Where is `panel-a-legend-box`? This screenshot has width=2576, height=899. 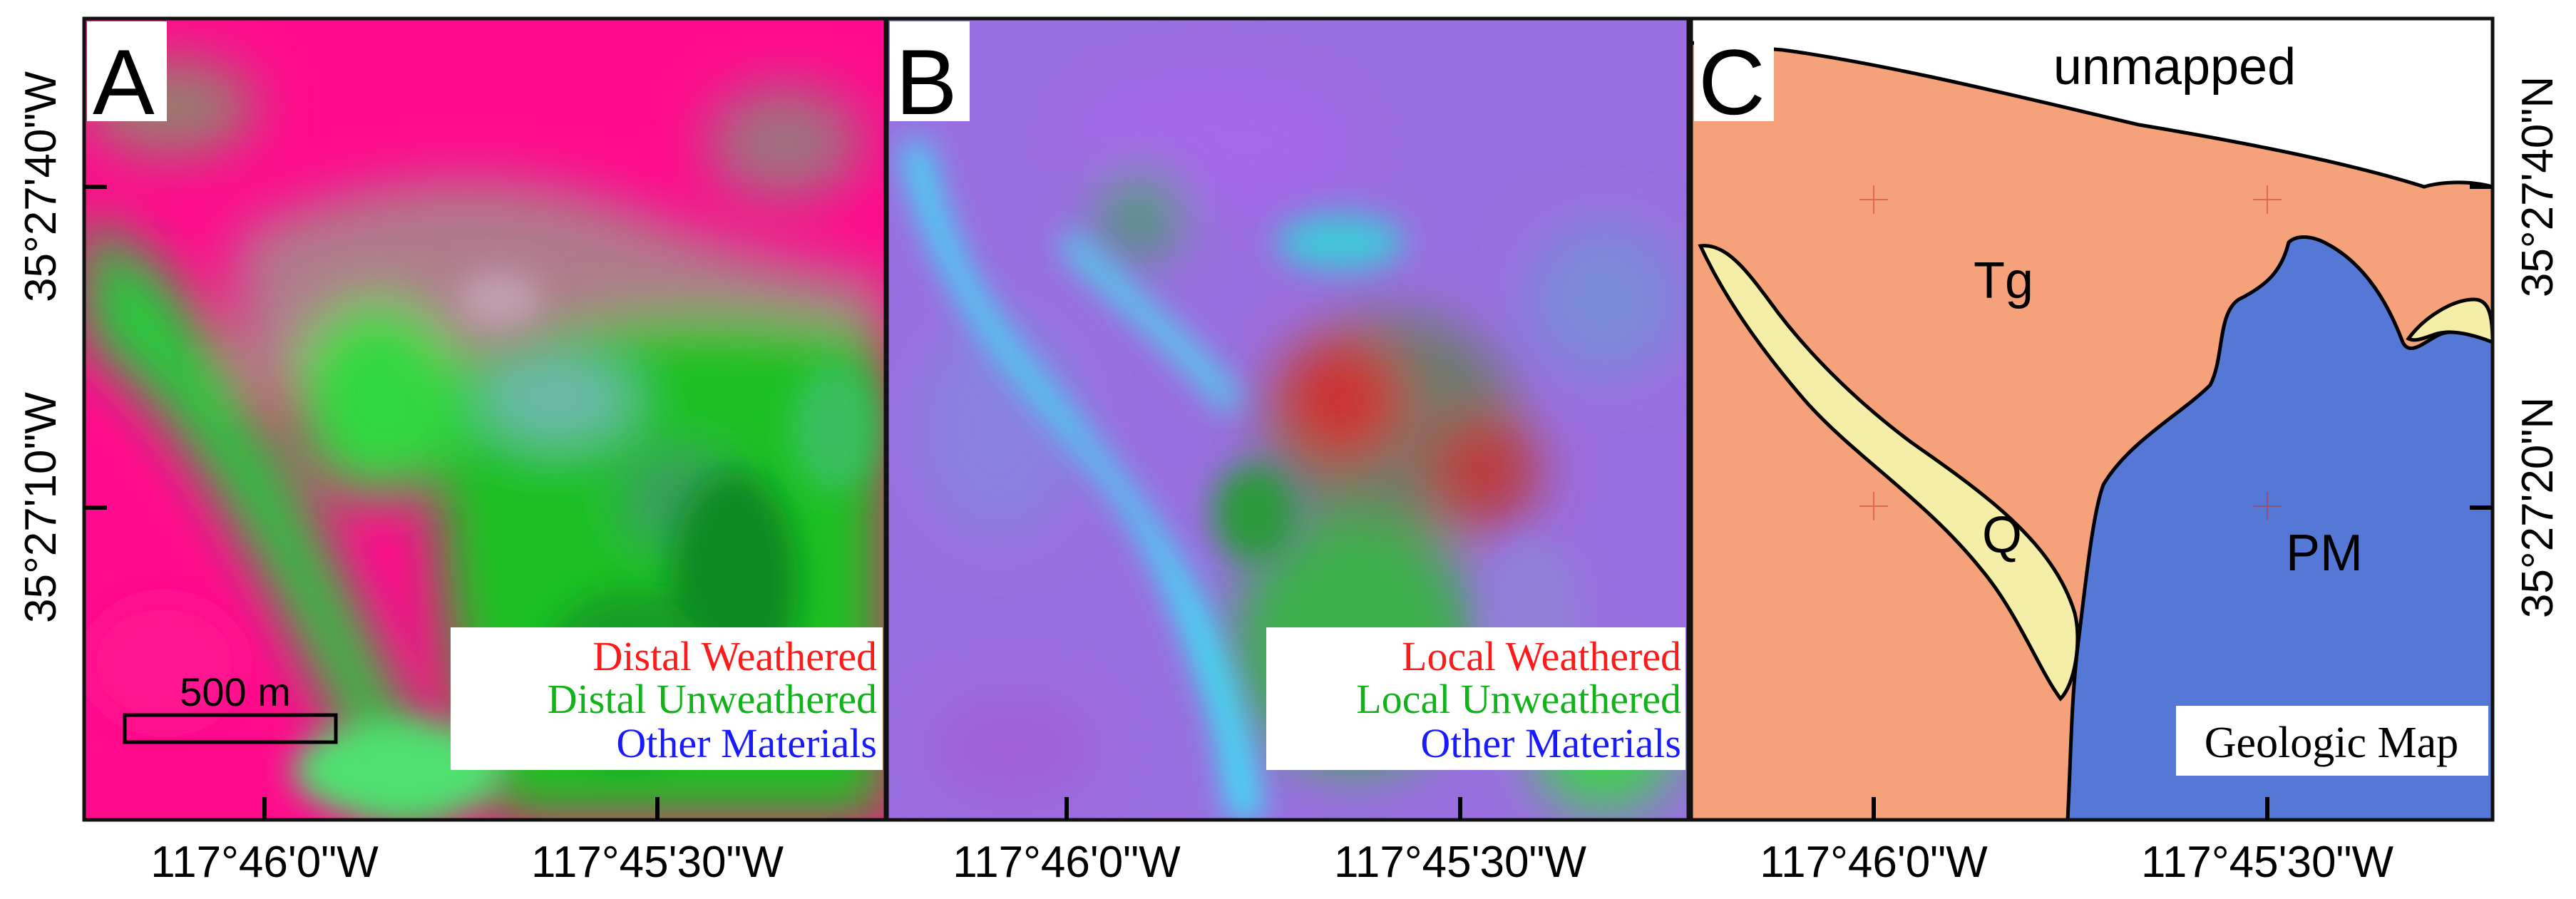
panel-a-legend-box is located at coordinates (667, 698).